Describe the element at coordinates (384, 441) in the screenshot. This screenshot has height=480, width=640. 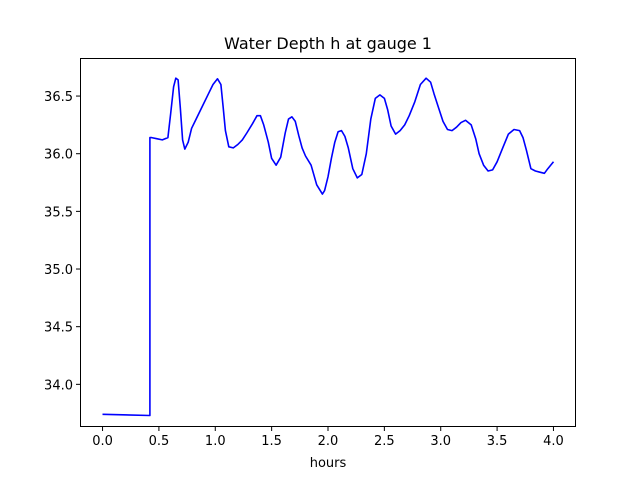
I see `x-tick-label: 2.5` at that location.